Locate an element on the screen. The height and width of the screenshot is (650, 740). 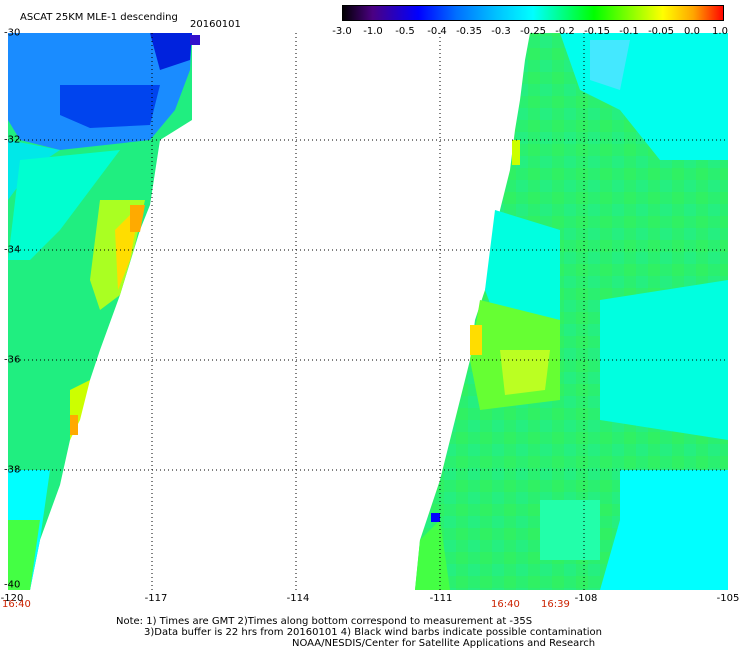
colorbar-tick: -0.3 is located at coordinates (501, 31).